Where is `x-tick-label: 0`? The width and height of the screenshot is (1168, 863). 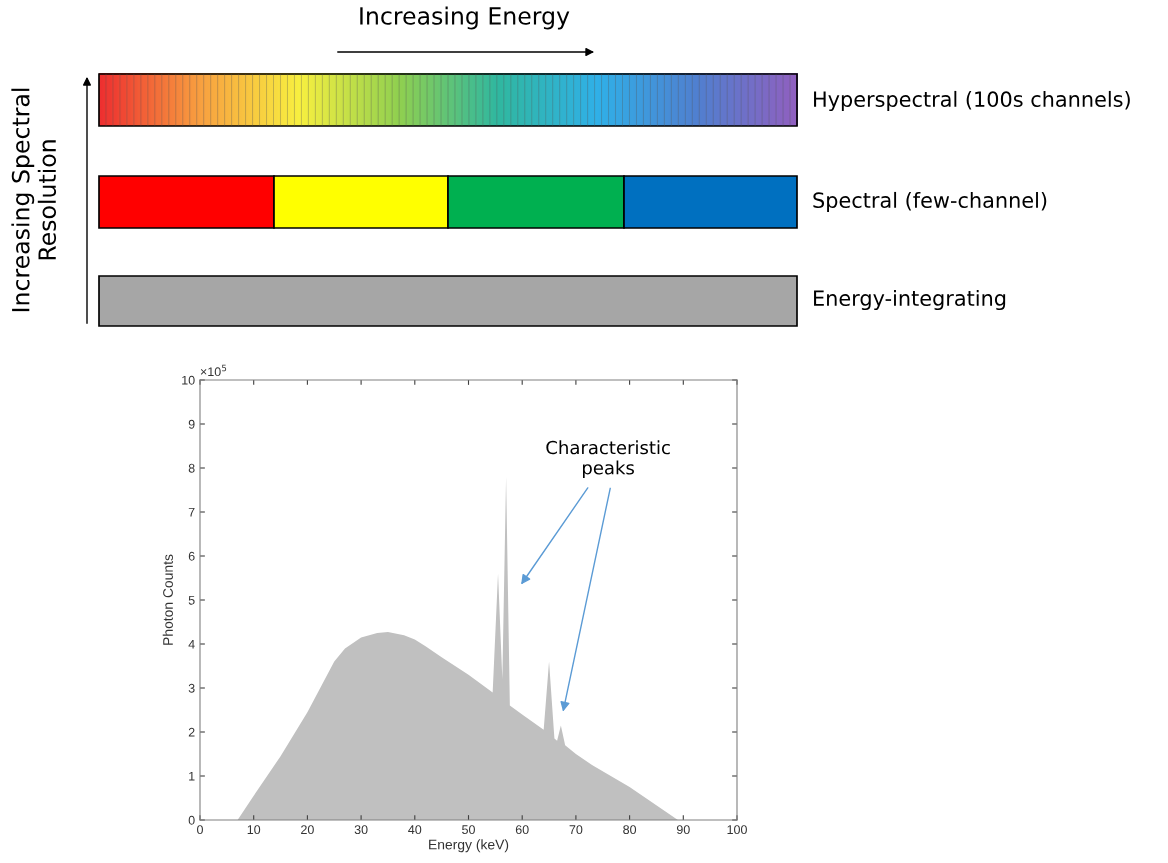
x-tick-label: 0 is located at coordinates (200, 830).